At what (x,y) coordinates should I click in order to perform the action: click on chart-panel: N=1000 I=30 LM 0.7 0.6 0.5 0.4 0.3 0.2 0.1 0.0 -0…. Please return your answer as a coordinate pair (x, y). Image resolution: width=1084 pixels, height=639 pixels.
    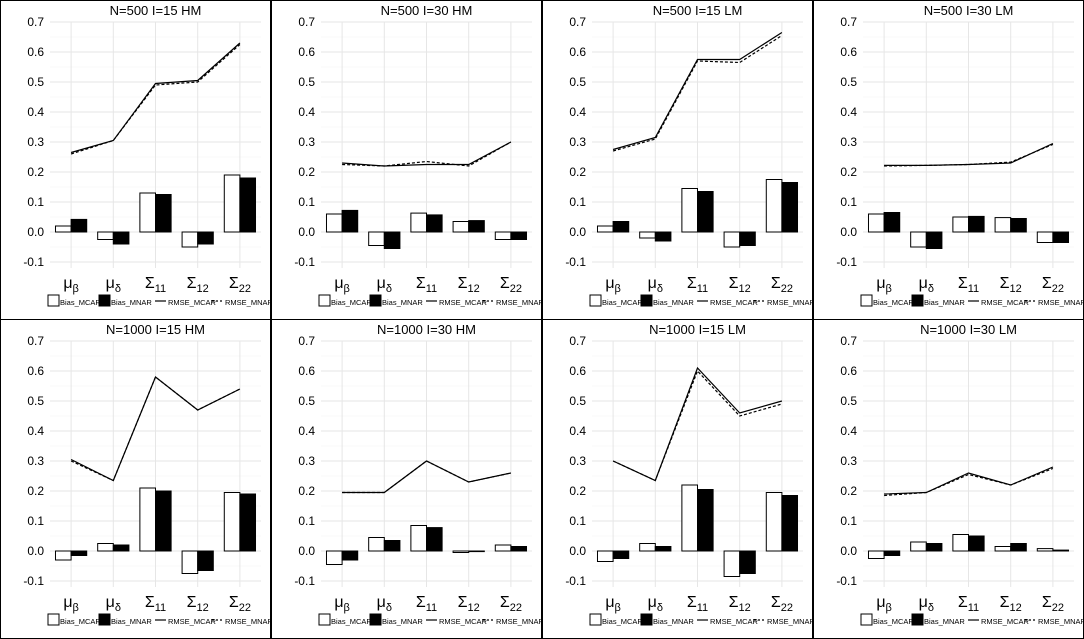
    Looking at the image, I should click on (948, 479).